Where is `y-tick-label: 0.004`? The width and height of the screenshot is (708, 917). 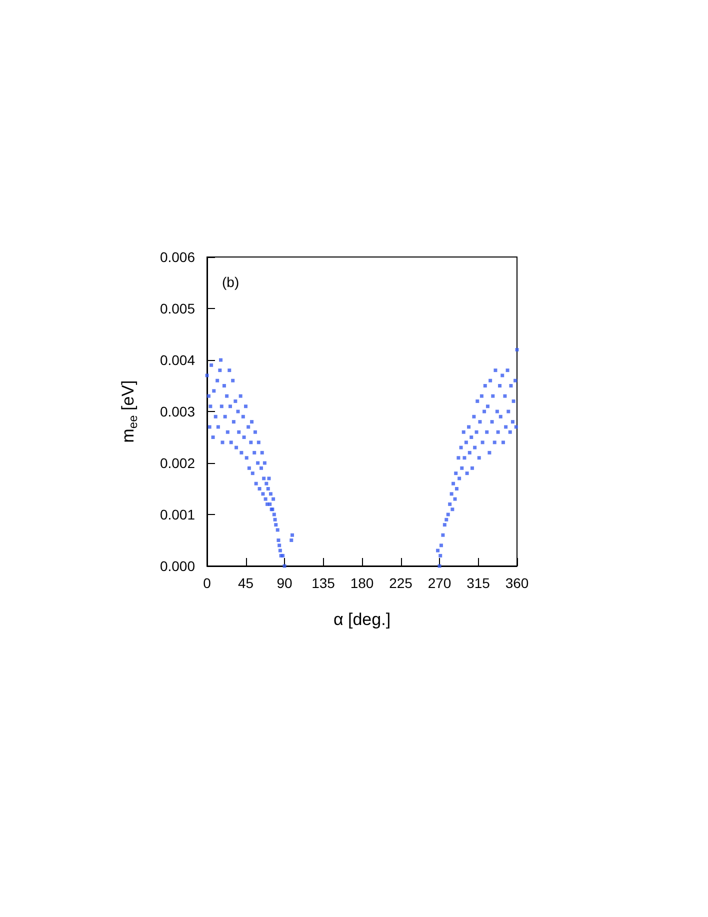 y-tick-label: 0.004 is located at coordinates (178, 360).